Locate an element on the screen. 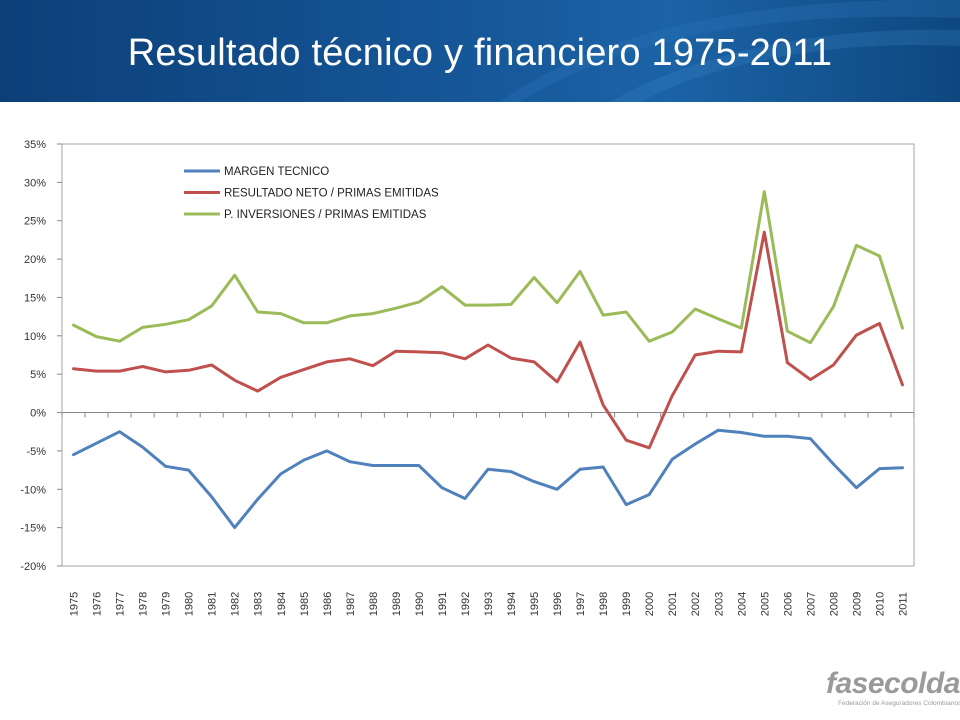 This screenshot has height=720, width=960. x-tick-label: 2005 is located at coordinates (765, 604).